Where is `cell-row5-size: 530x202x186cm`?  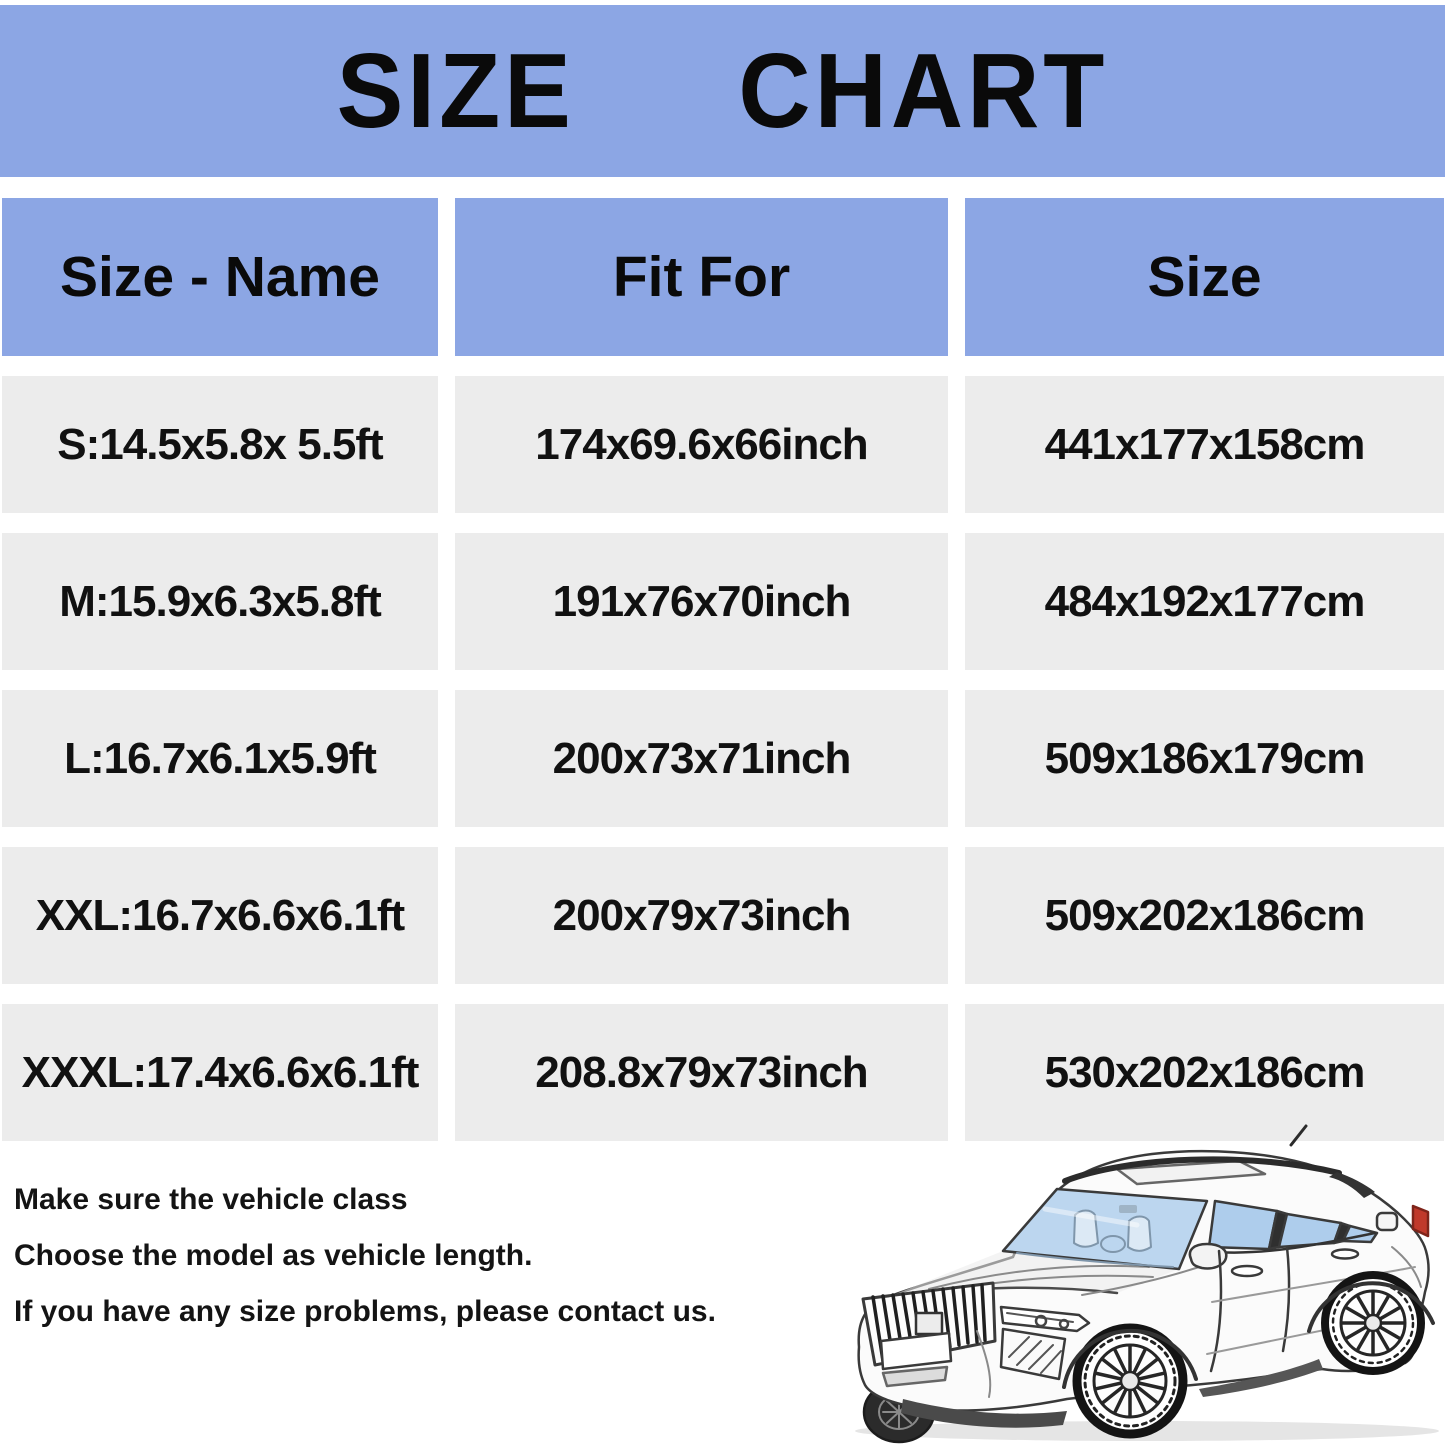
cell-row5-size: 530x202x186cm is located at coordinates (1204, 1072).